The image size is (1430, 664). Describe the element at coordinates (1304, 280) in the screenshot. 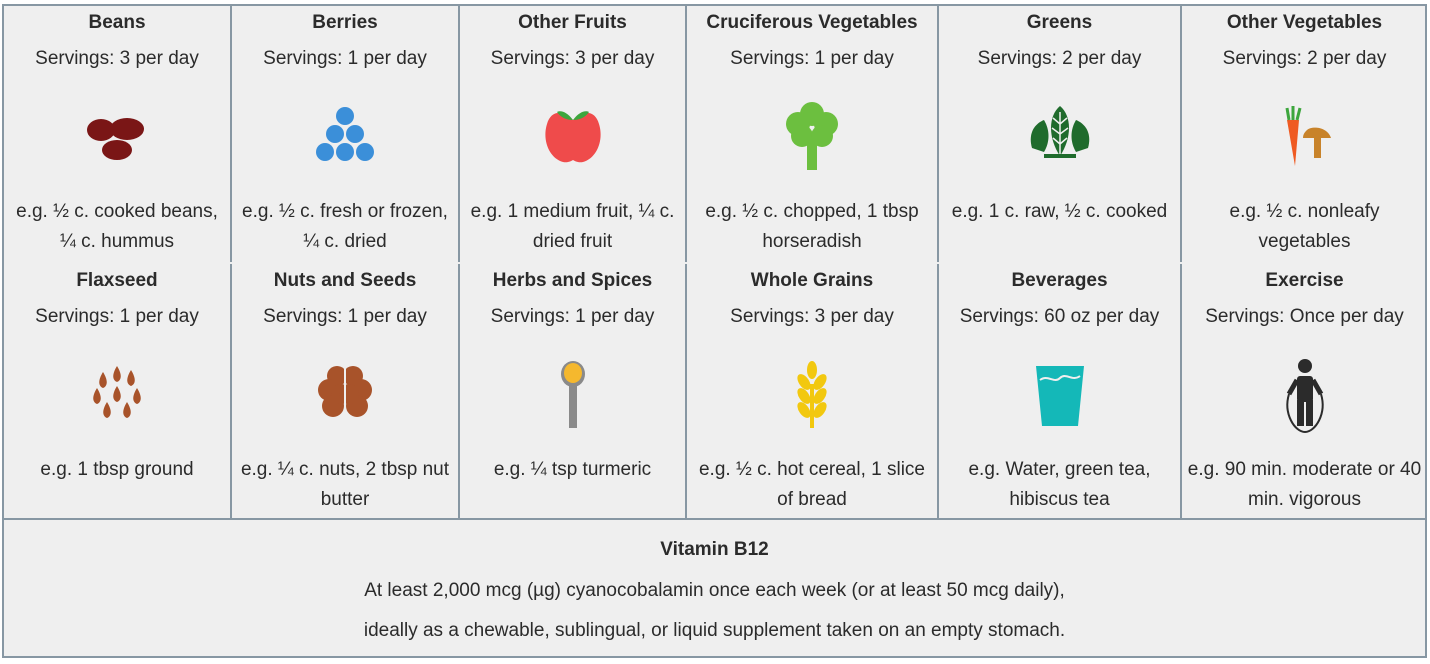

I see `card-title: Exercise` at that location.